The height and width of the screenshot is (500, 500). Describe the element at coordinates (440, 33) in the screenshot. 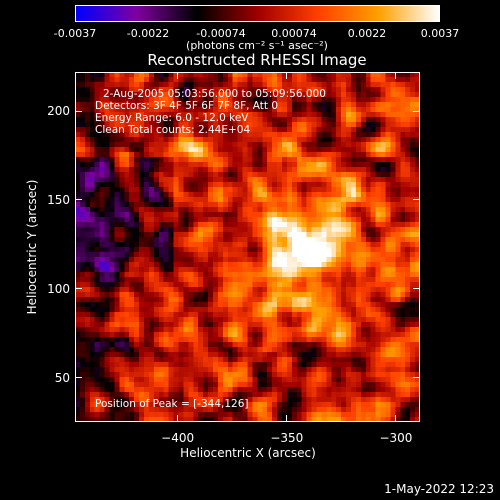

I see `colorbar-tick: 0.0037` at that location.